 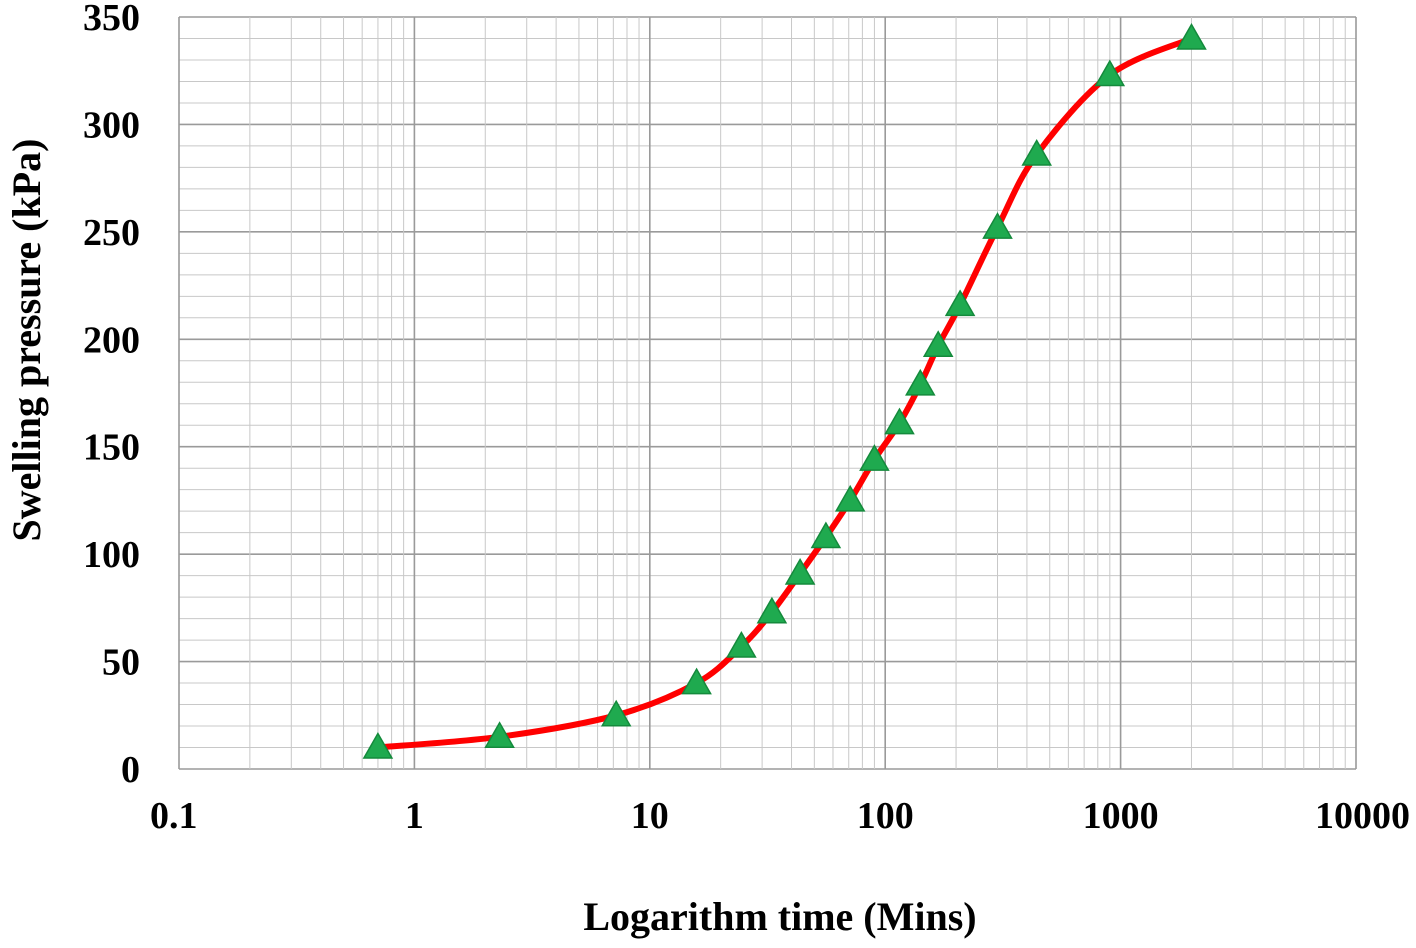 What do you see at coordinates (111, 233) in the screenshot?
I see `y-tick-label: 250` at bounding box center [111, 233].